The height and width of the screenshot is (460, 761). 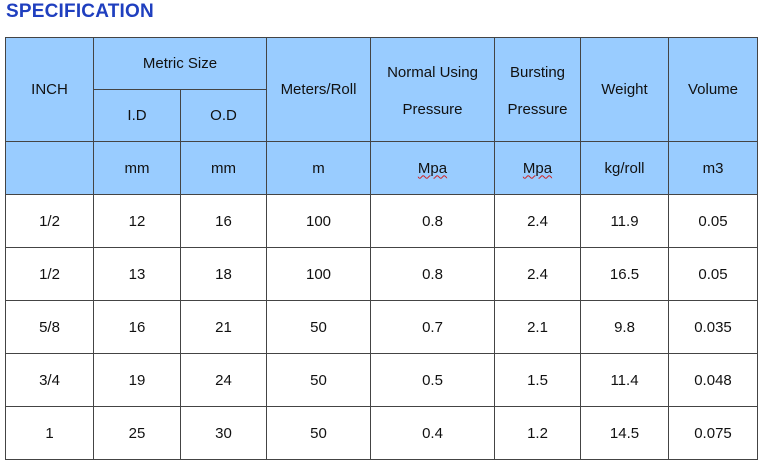 What do you see at coordinates (49, 327) in the screenshot?
I see `data-cell: 5/8` at bounding box center [49, 327].